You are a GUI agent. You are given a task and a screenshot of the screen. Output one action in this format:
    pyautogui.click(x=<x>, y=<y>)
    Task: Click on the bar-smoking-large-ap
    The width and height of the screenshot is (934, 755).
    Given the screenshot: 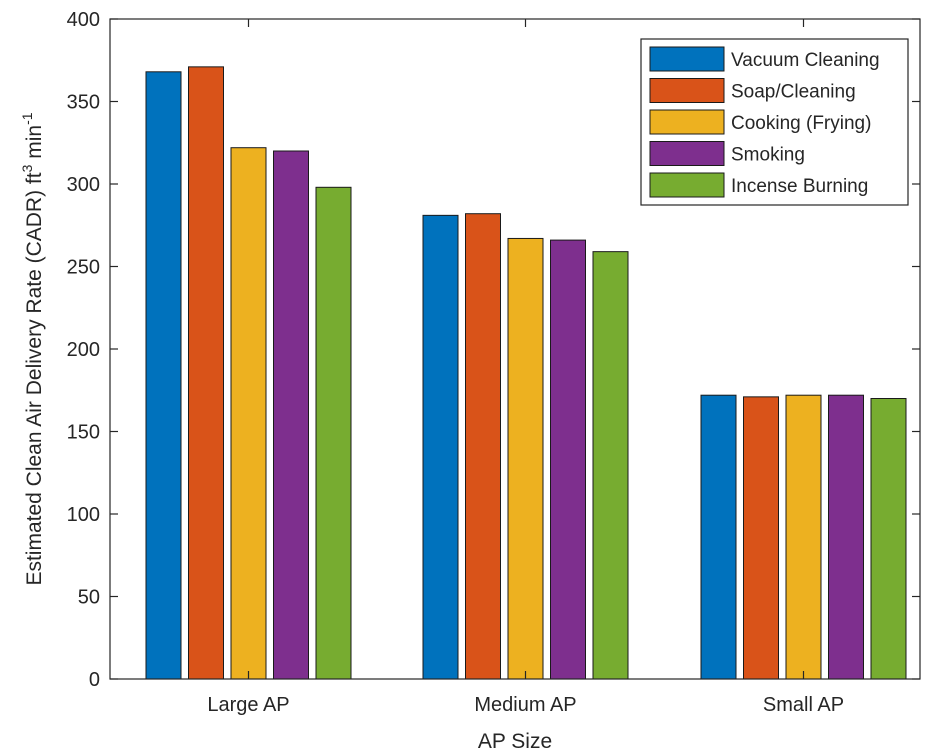 What is the action you would take?
    pyautogui.click(x=291, y=415)
    